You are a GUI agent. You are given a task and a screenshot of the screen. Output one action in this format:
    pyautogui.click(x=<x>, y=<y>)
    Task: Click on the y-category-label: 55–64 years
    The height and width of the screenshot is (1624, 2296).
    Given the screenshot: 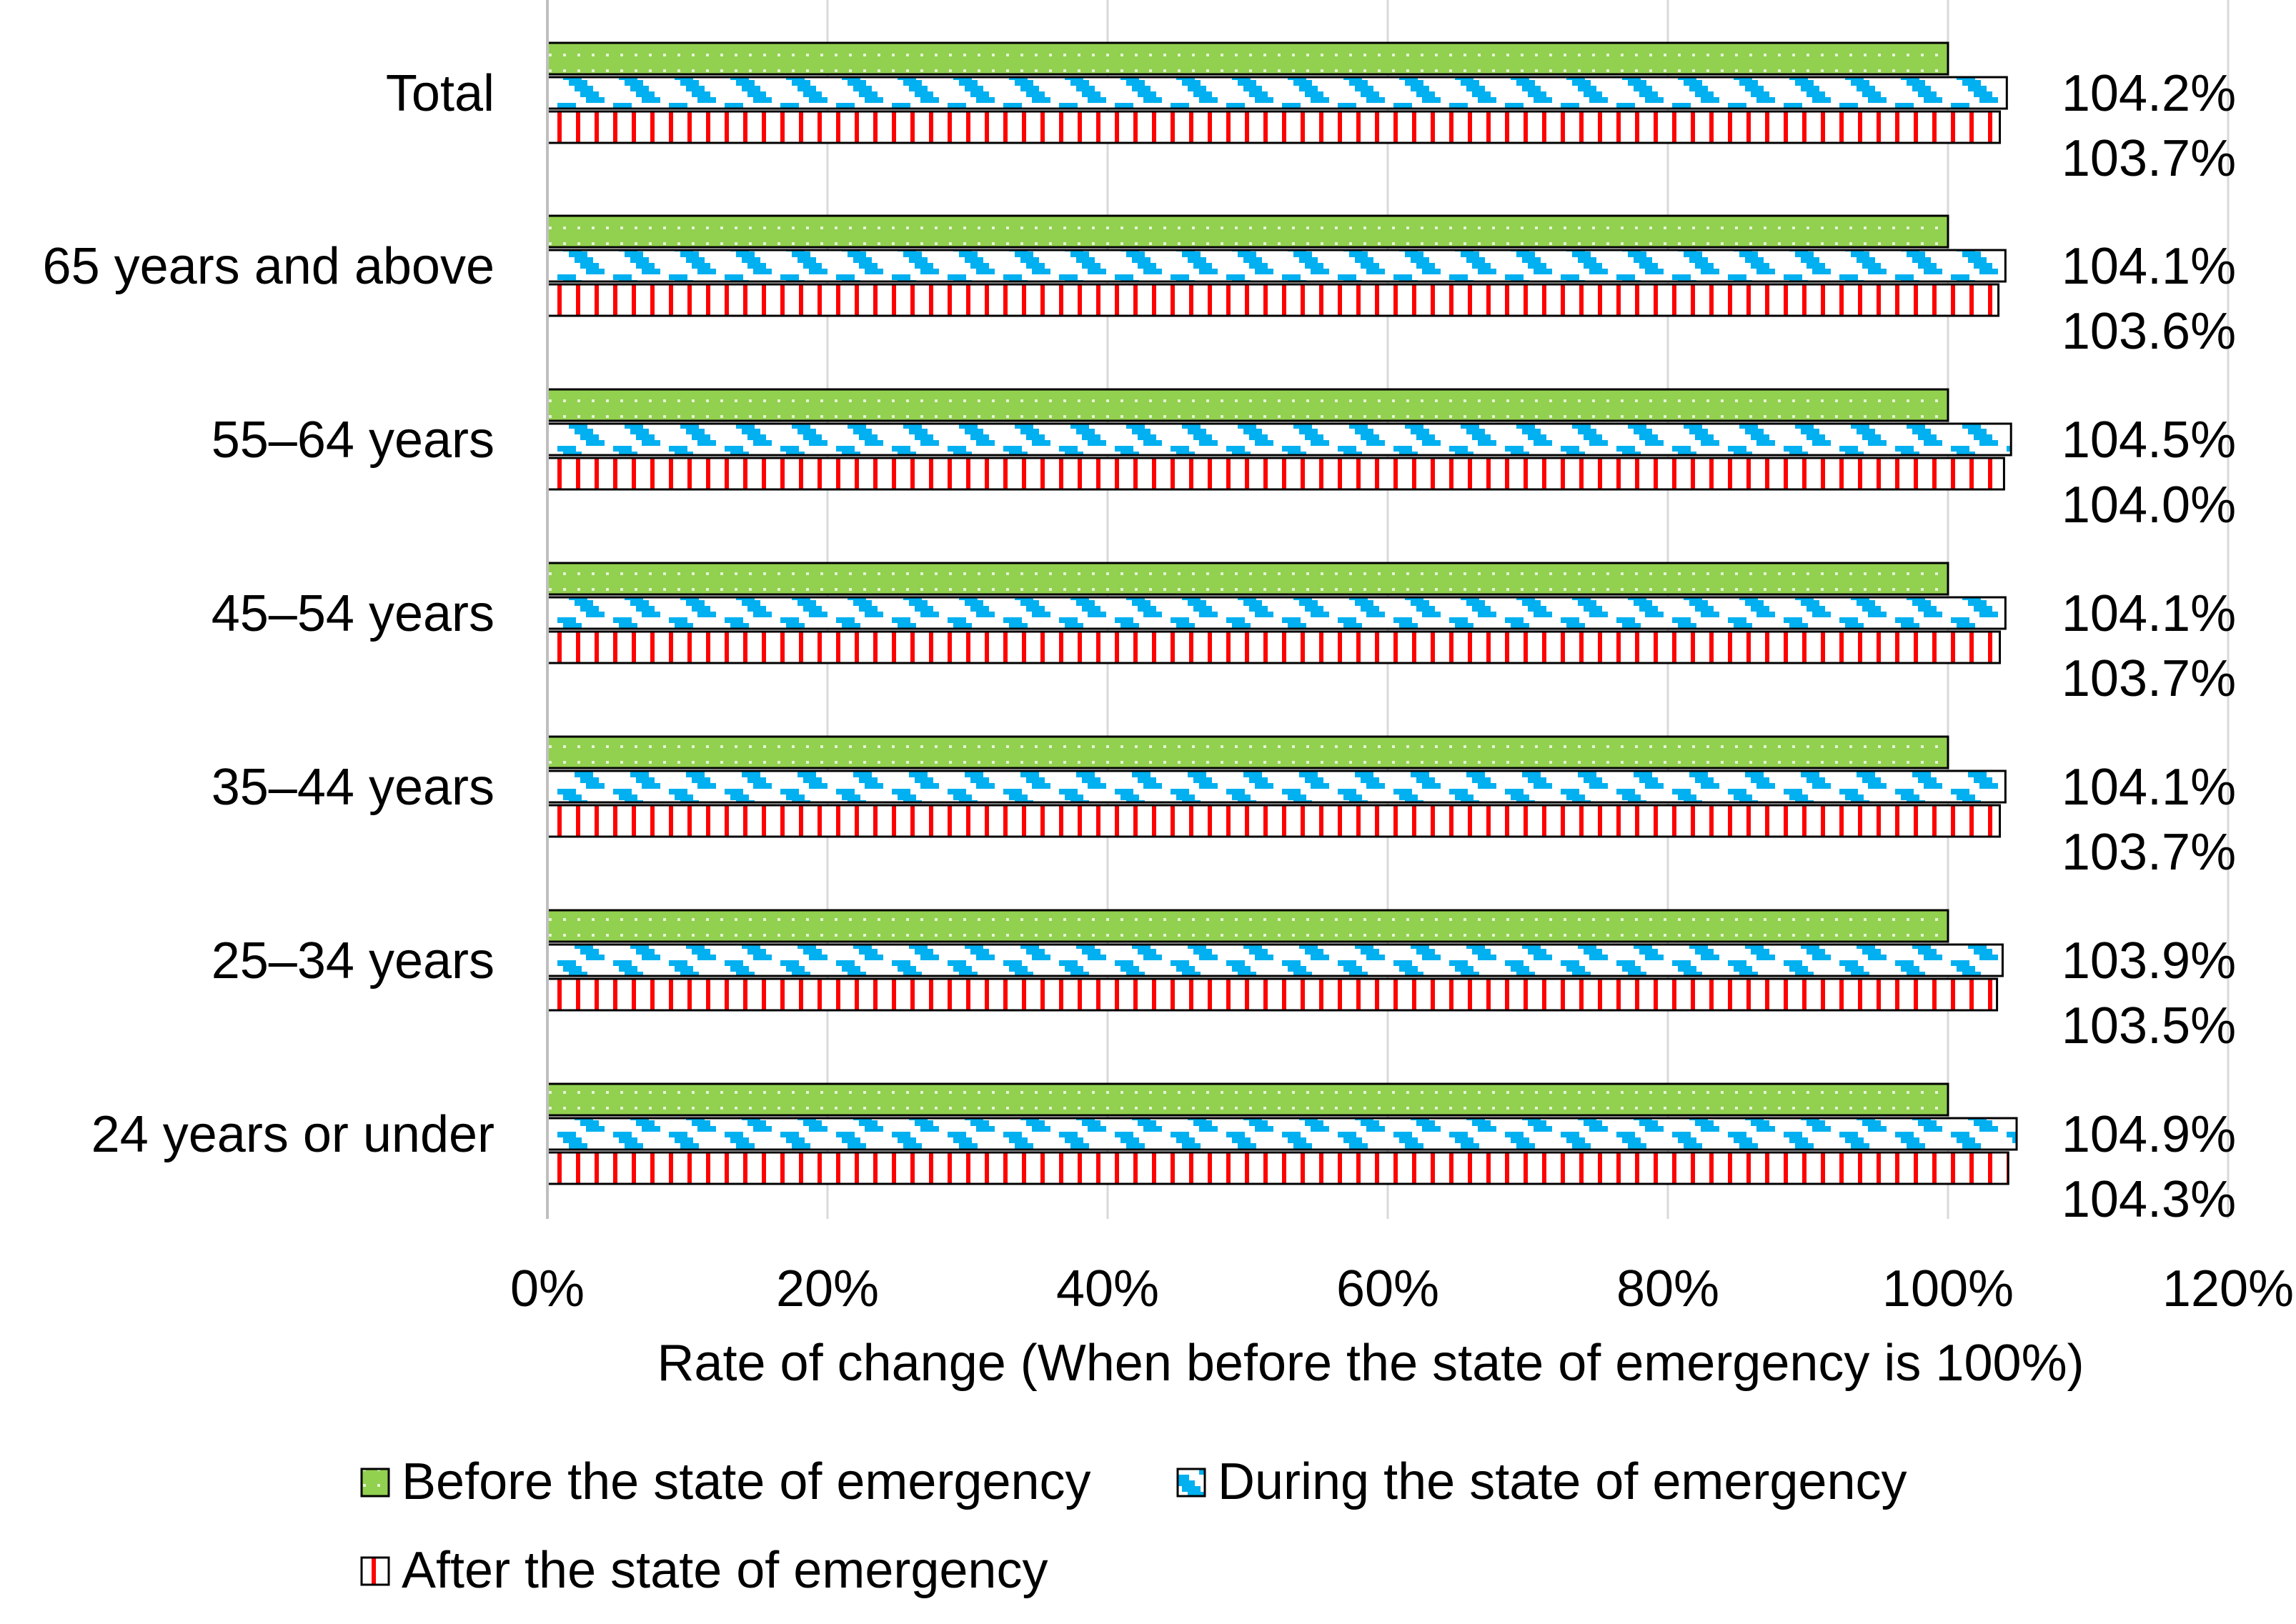 What is the action you would take?
    pyautogui.click(x=353, y=441)
    